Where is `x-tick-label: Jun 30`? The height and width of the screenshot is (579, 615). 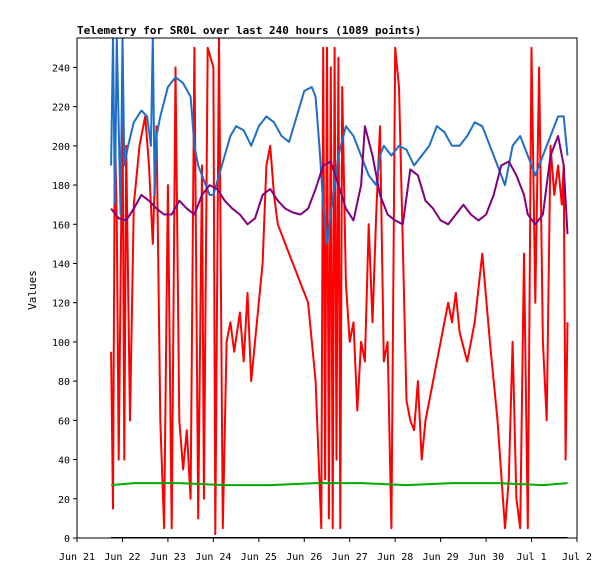
x-tick-label: Jun 30 is located at coordinates (486, 557).